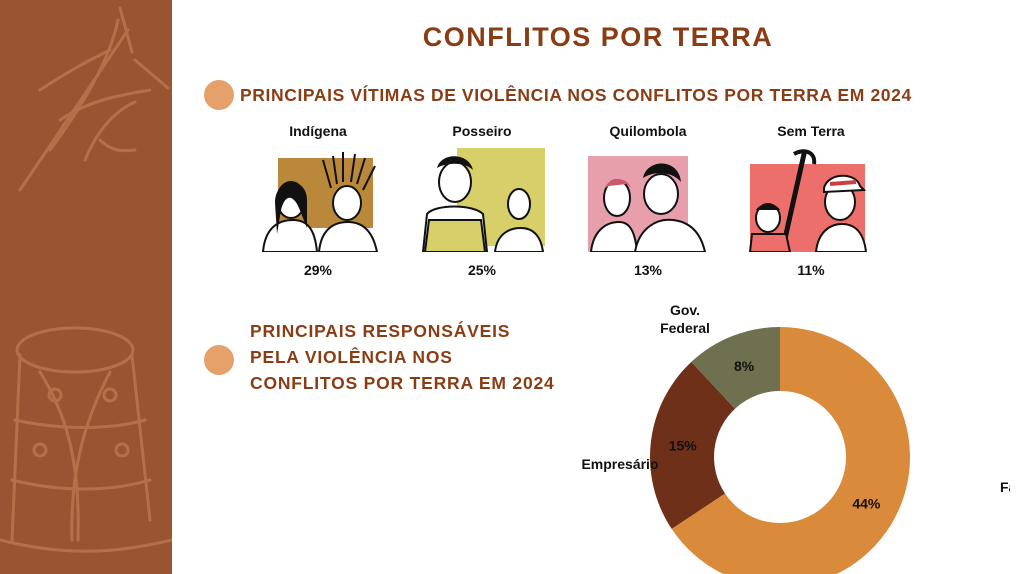 The width and height of the screenshot is (1024, 574). What do you see at coordinates (808, 200) in the screenshot?
I see `landless-workers-illustration` at bounding box center [808, 200].